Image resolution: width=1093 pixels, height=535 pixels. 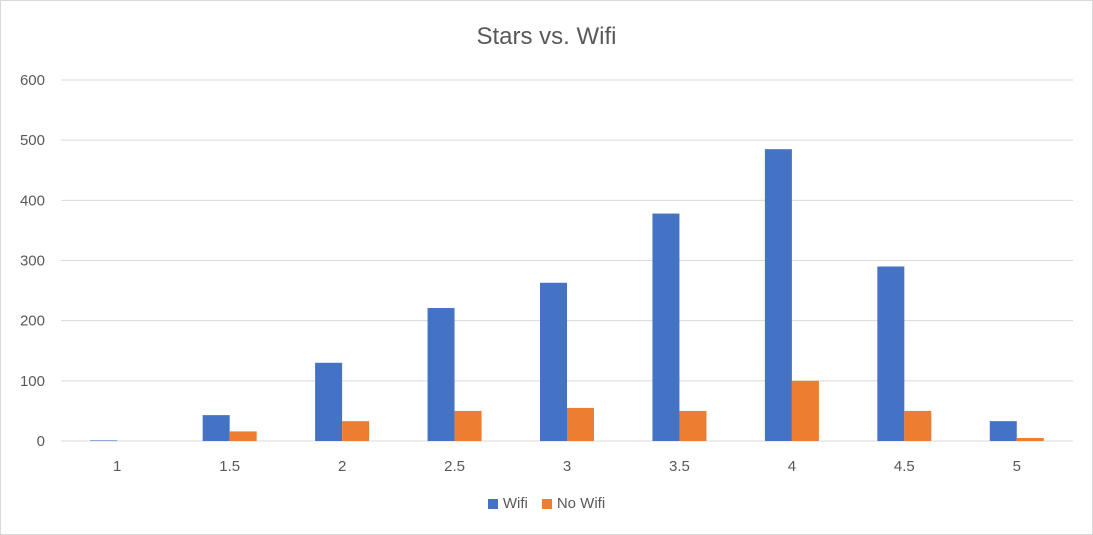 What do you see at coordinates (546, 36) in the screenshot?
I see `chart-title: Stars vs. Wifi` at bounding box center [546, 36].